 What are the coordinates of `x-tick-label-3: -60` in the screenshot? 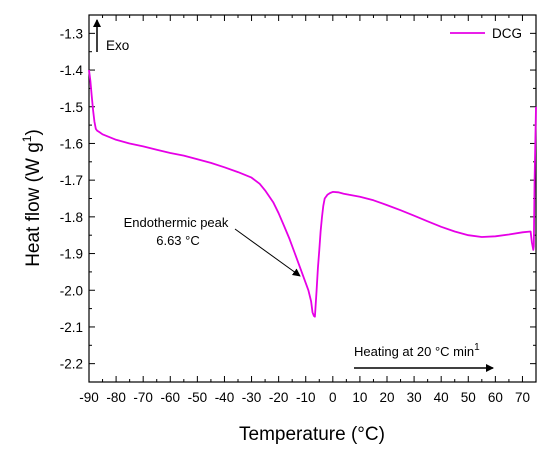 It's located at (171, 397).